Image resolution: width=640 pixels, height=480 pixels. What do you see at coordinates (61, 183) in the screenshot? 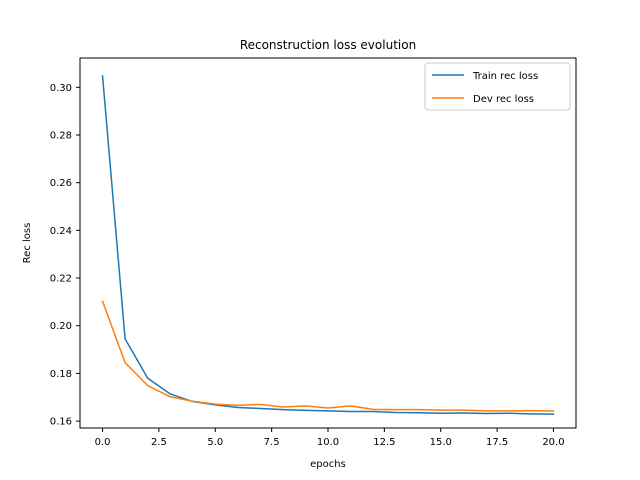
I see `y-tick-label: 0.26` at bounding box center [61, 183].